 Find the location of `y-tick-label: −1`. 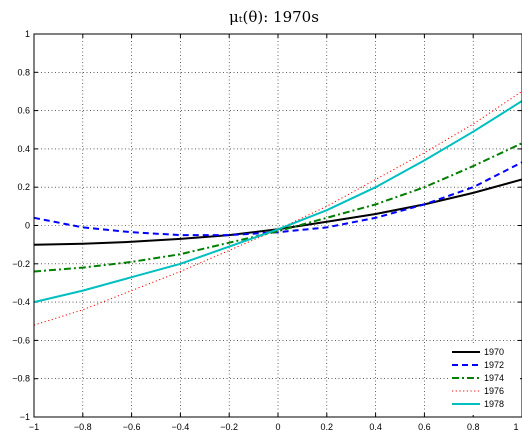

y-tick-label: −1 is located at coordinates (25, 417).